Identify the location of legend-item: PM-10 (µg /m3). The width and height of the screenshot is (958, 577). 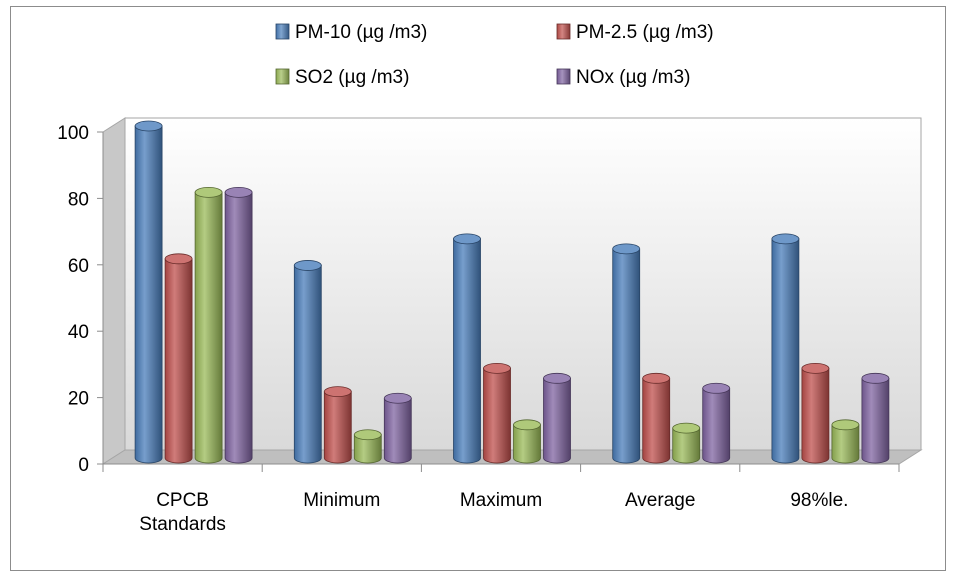
(351, 32).